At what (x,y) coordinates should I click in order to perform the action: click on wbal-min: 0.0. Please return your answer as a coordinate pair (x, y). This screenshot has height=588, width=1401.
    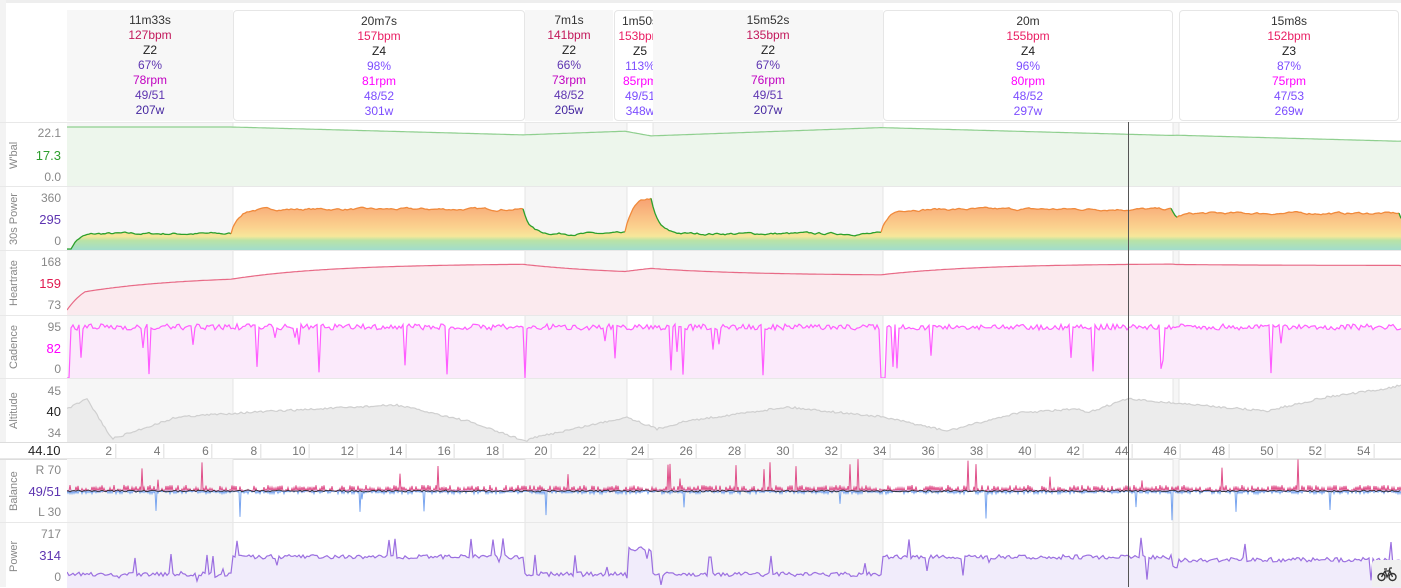
    Looking at the image, I should click on (52, 177).